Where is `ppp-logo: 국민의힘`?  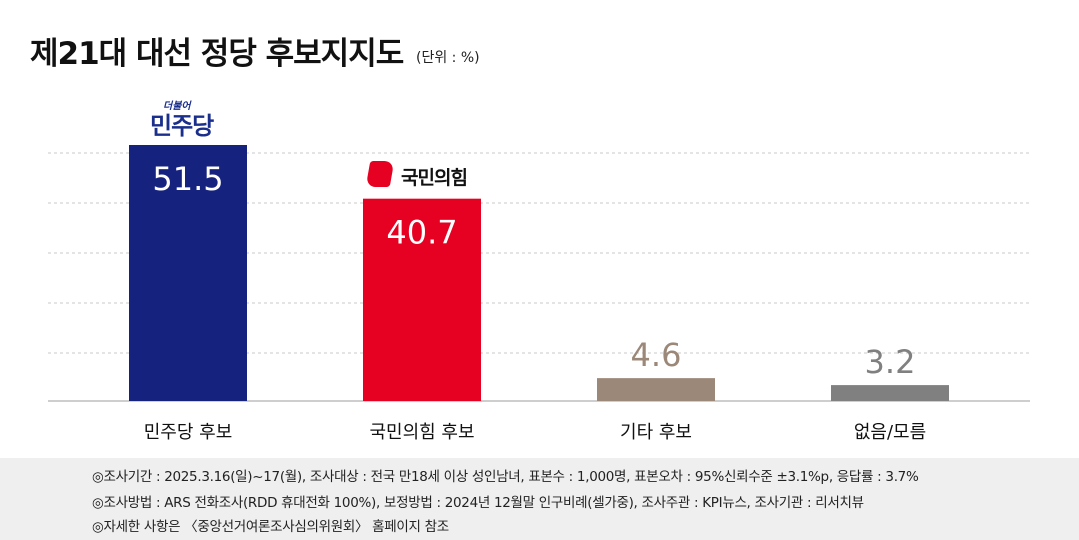 ppp-logo: 국민의힘 is located at coordinates (434, 178).